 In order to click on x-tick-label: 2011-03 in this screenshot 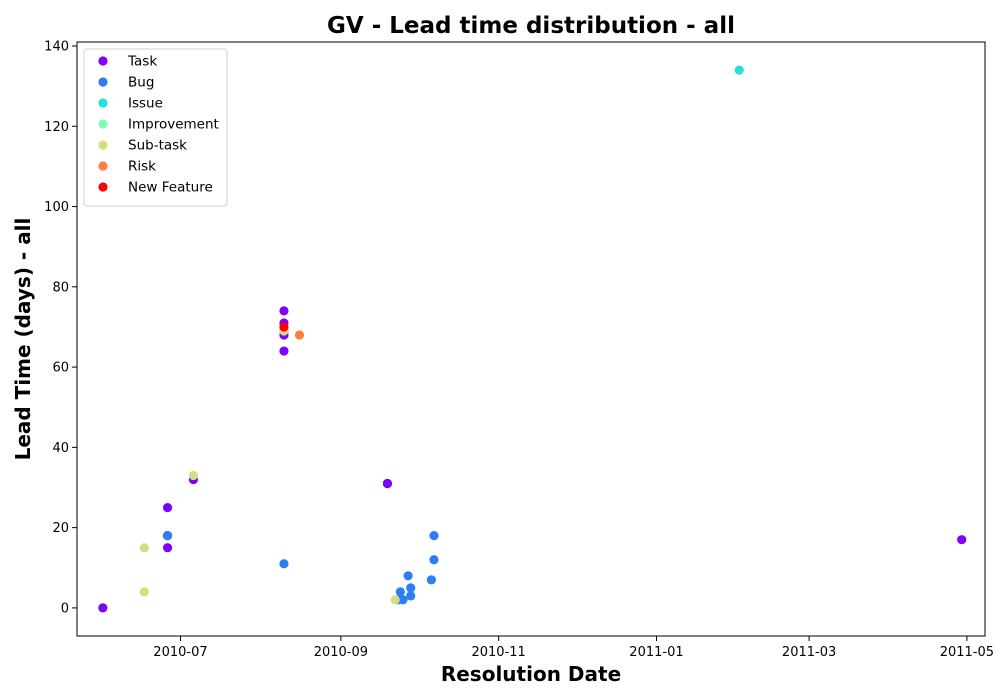, I will do `click(809, 652)`.